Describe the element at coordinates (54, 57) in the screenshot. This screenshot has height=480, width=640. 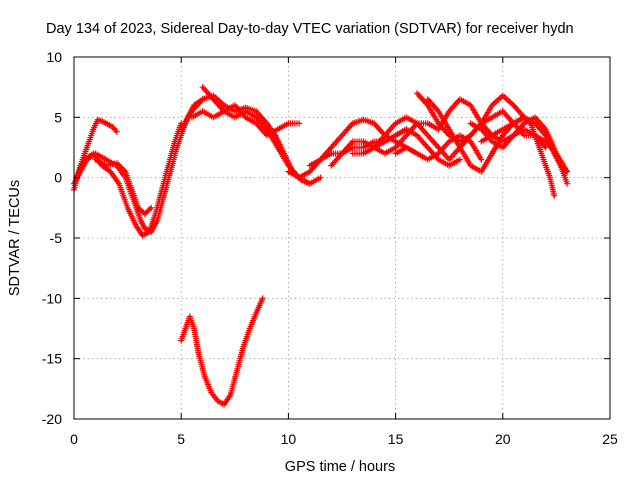
I see `y-tick-label: 10` at that location.